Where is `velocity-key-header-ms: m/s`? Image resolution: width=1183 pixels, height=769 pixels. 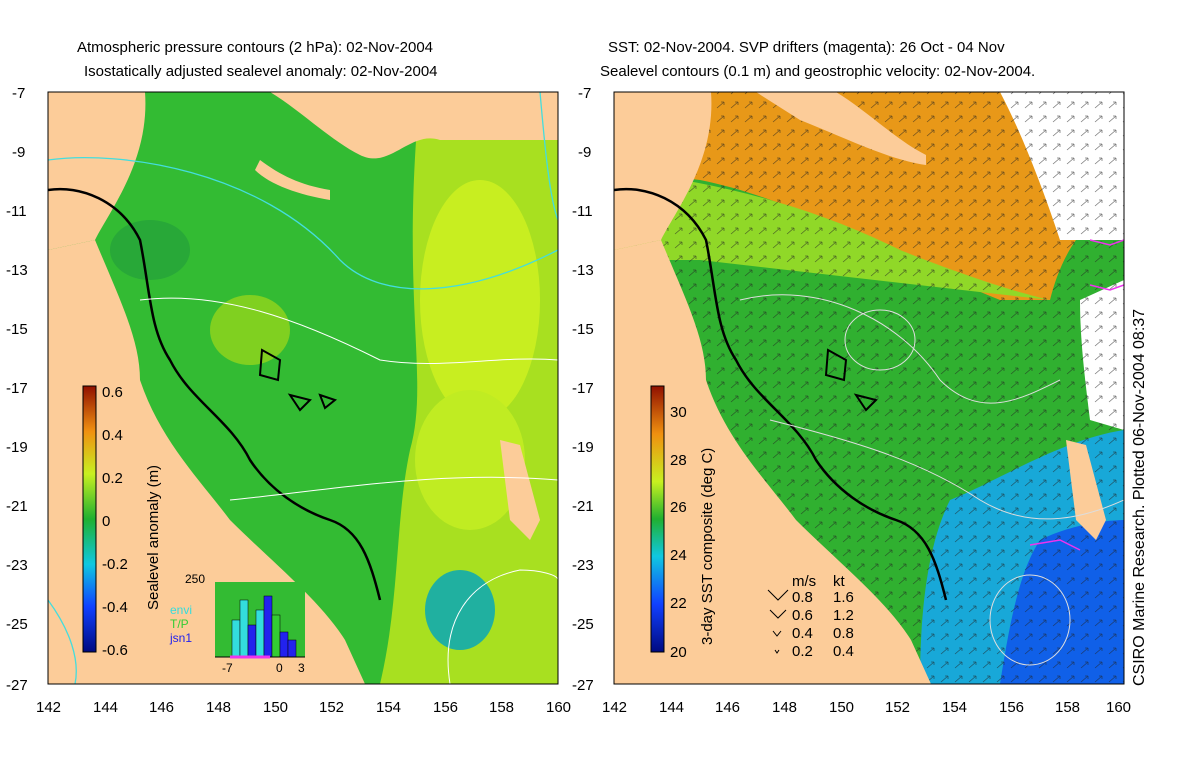
velocity-key-header-ms: m/s is located at coordinates (804, 581).